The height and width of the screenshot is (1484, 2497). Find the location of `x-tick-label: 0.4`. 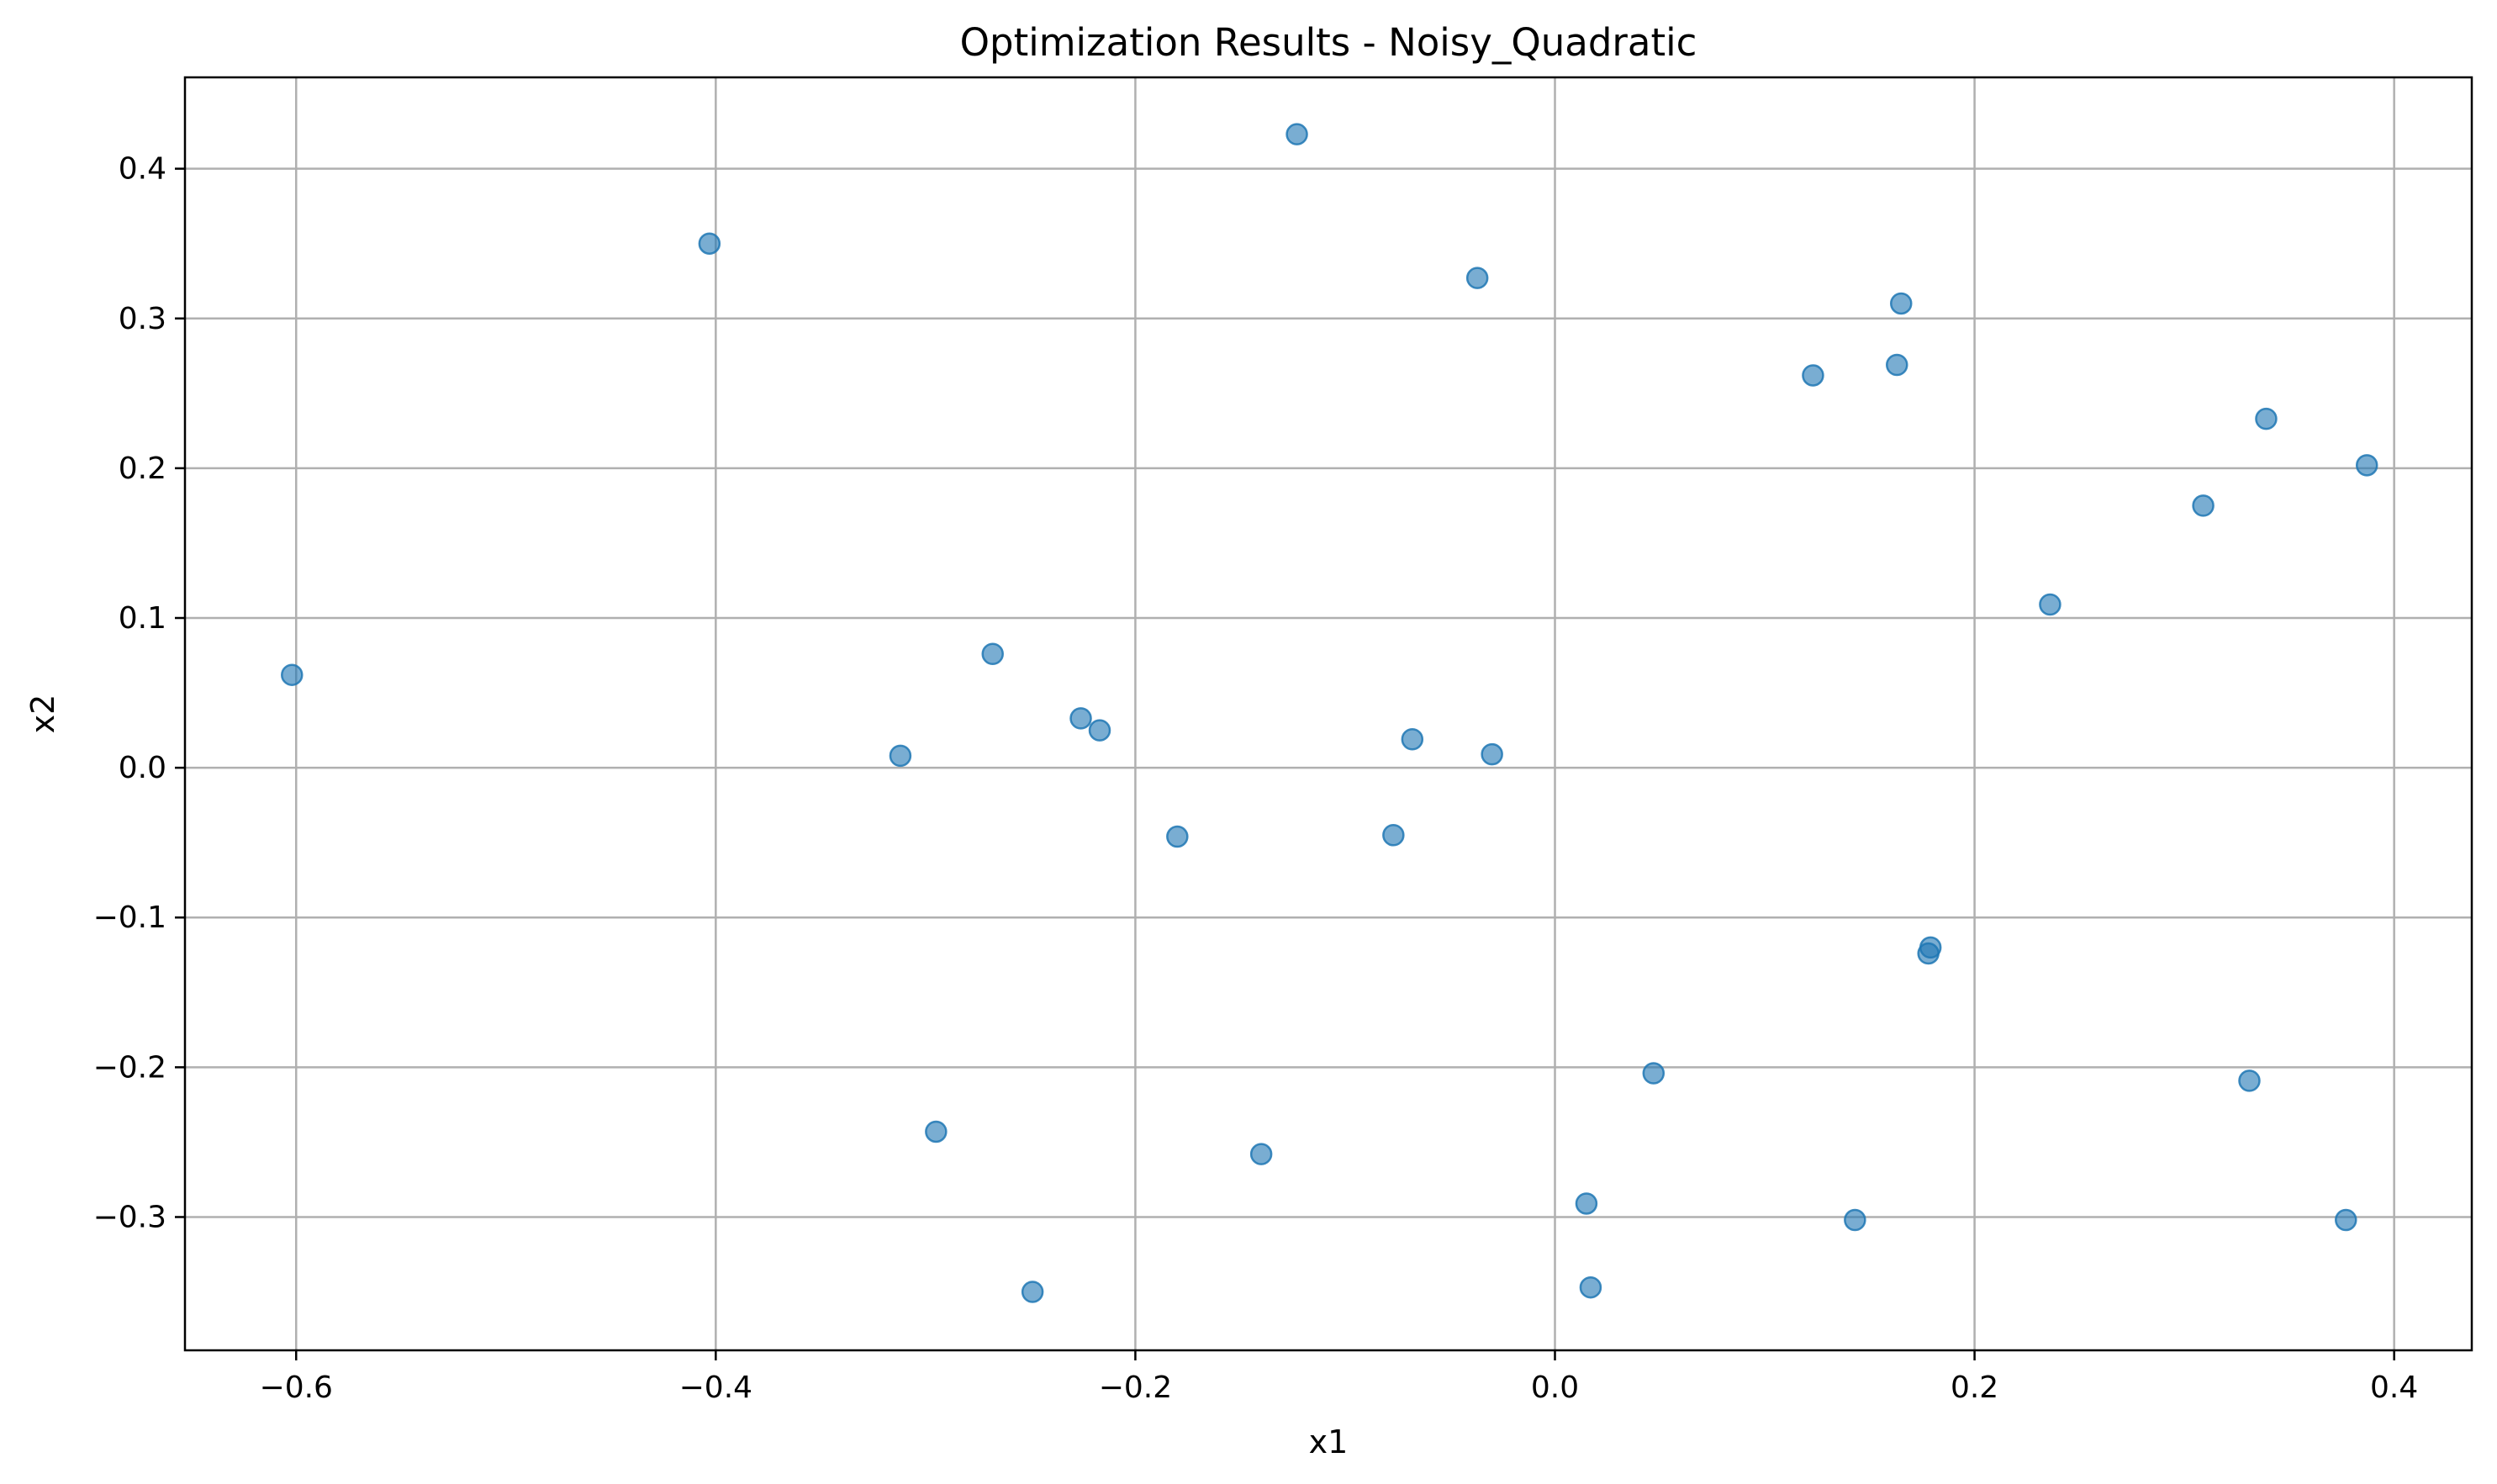

x-tick-label: 0.4 is located at coordinates (2394, 1387).